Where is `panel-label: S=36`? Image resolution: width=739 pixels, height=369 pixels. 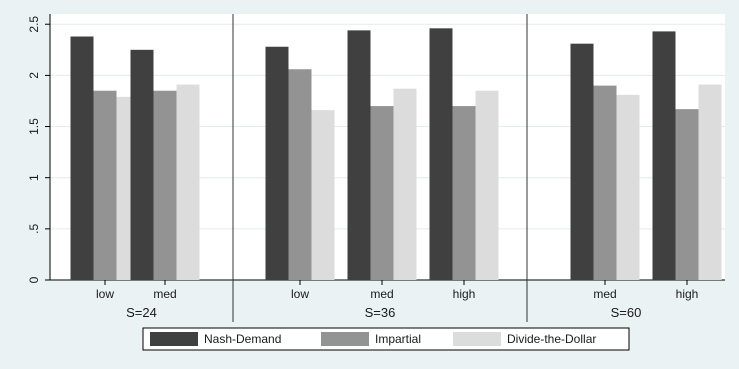
panel-label: S=36 is located at coordinates (380, 312).